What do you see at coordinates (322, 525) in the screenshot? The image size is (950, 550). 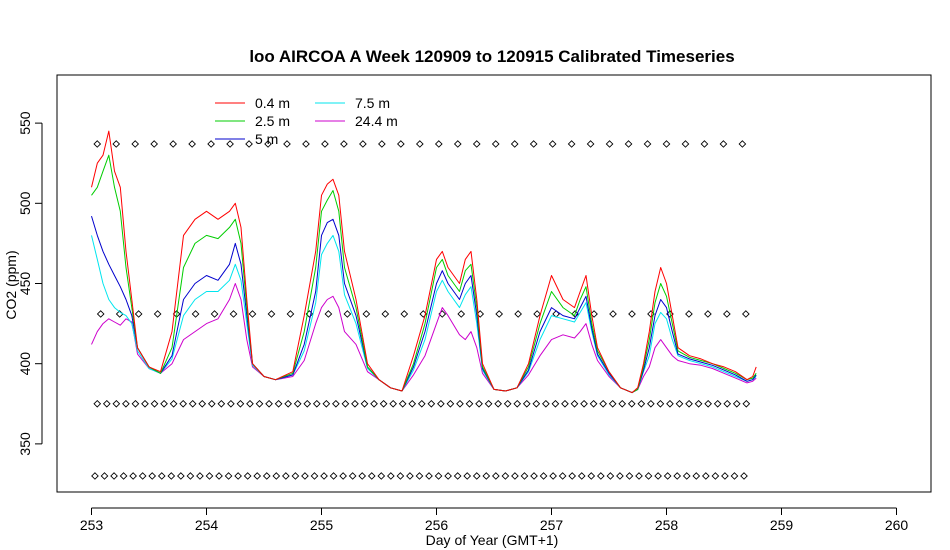 I see `x-tick-label: 255` at bounding box center [322, 525].